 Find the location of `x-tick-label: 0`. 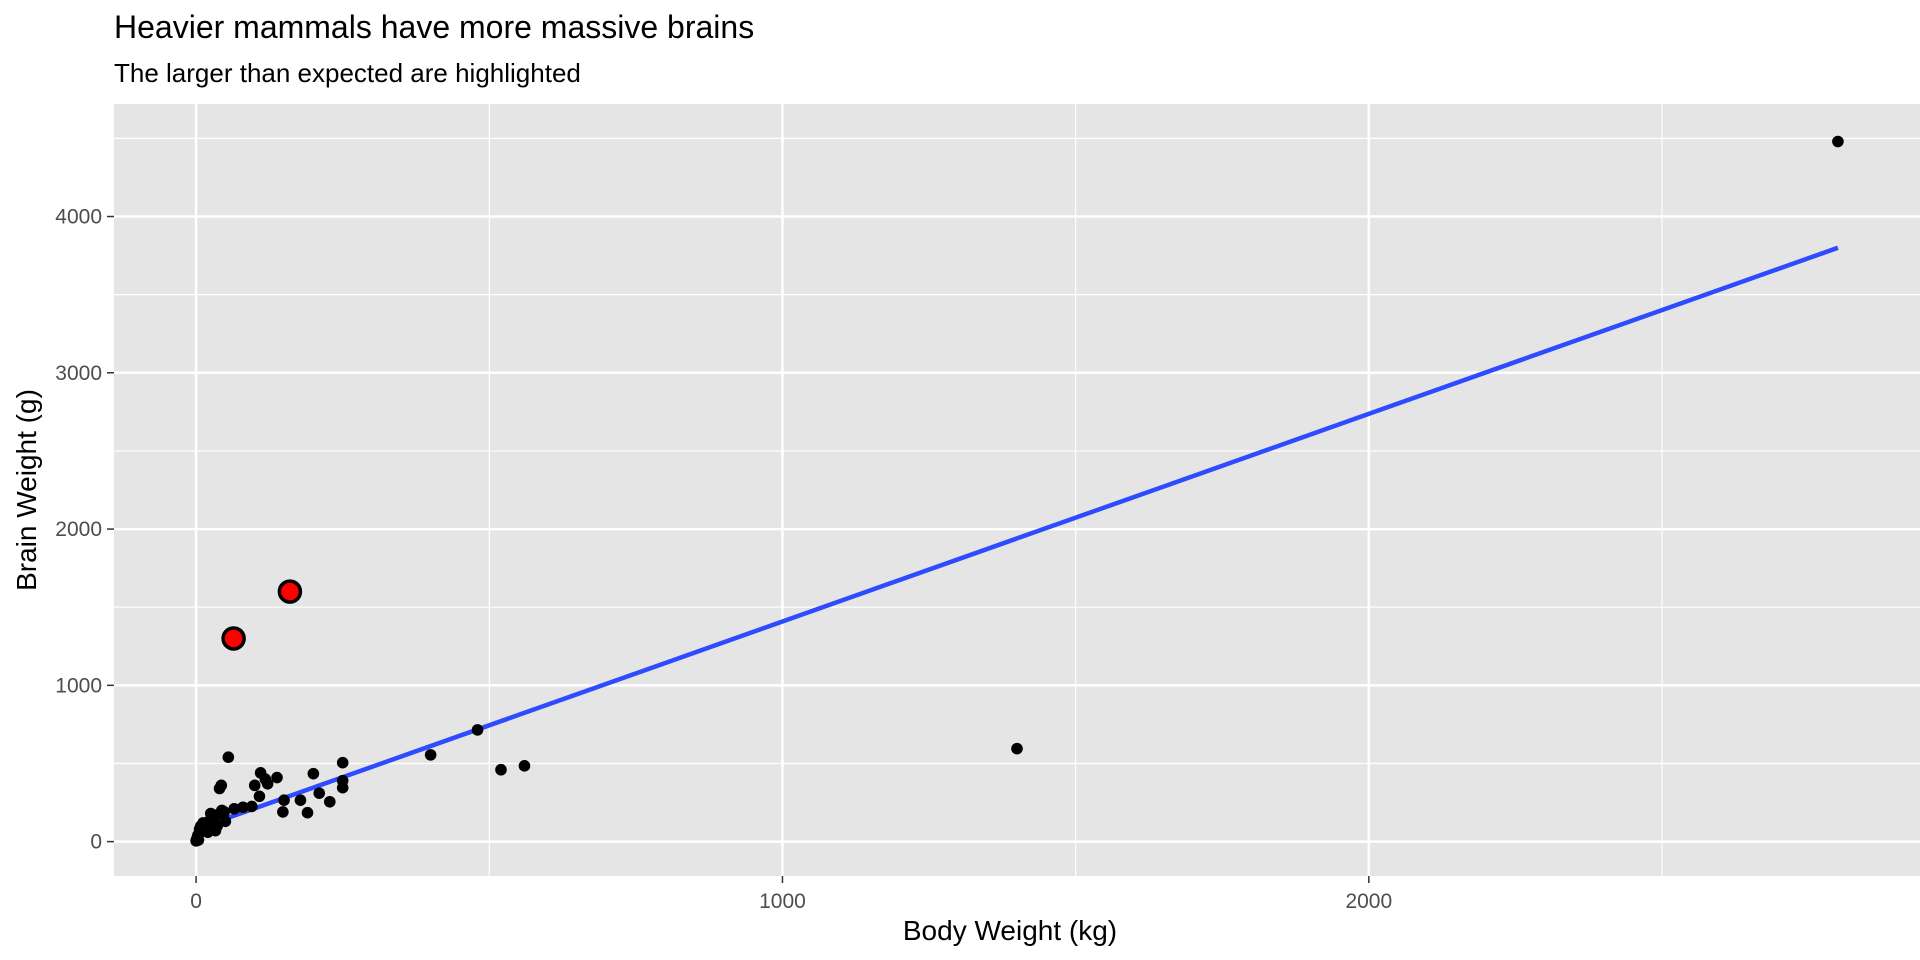

x-tick-label: 0 is located at coordinates (196, 901).